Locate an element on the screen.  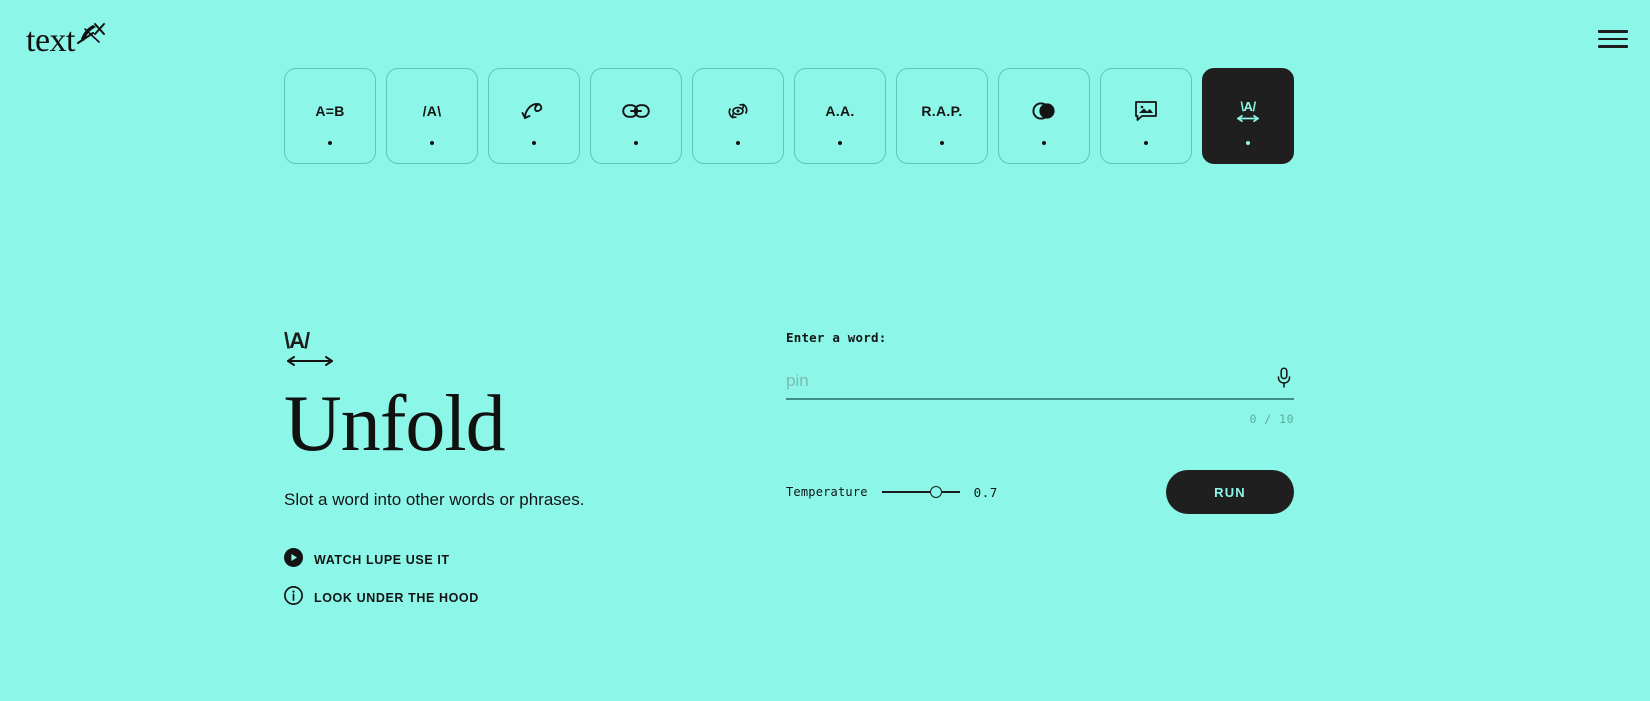
page-title: Unfold is located at coordinates (395, 424).